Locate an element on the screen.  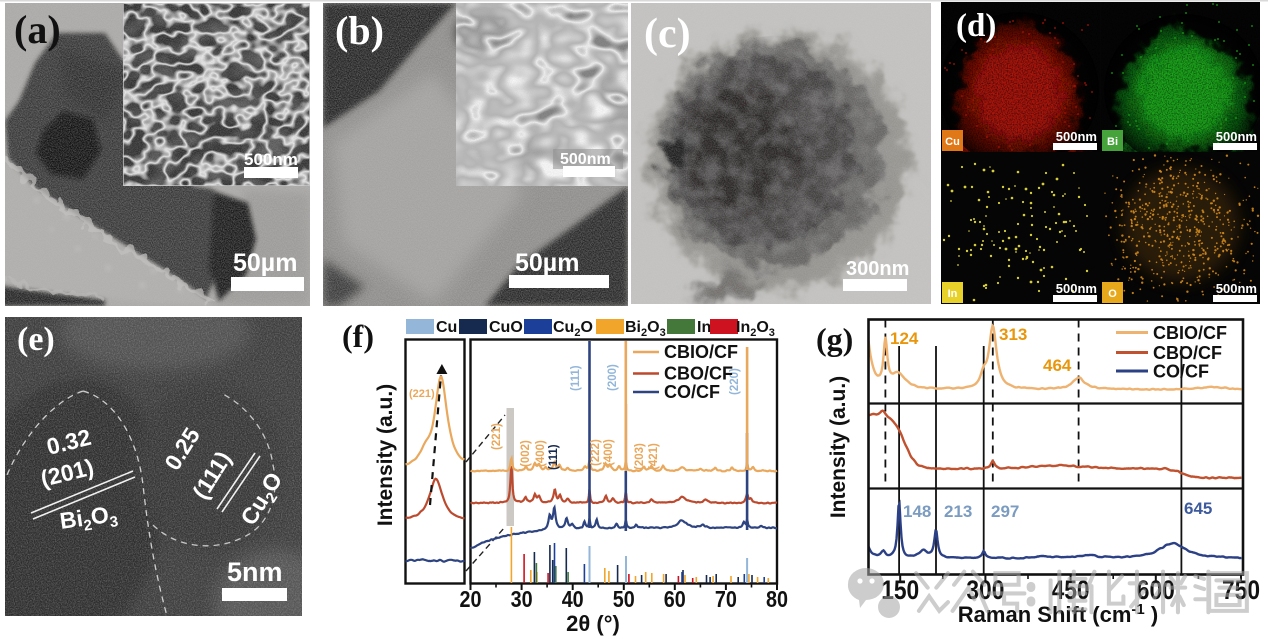
svg-text: (200) is located at coordinates (613, 377).